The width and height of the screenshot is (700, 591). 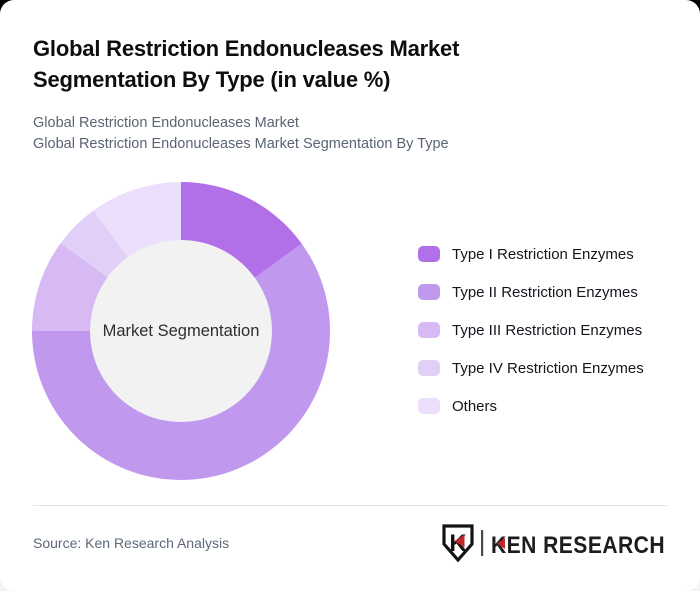 What do you see at coordinates (501, 543) in the screenshot?
I see `wordmark-red-triangle-icon` at bounding box center [501, 543].